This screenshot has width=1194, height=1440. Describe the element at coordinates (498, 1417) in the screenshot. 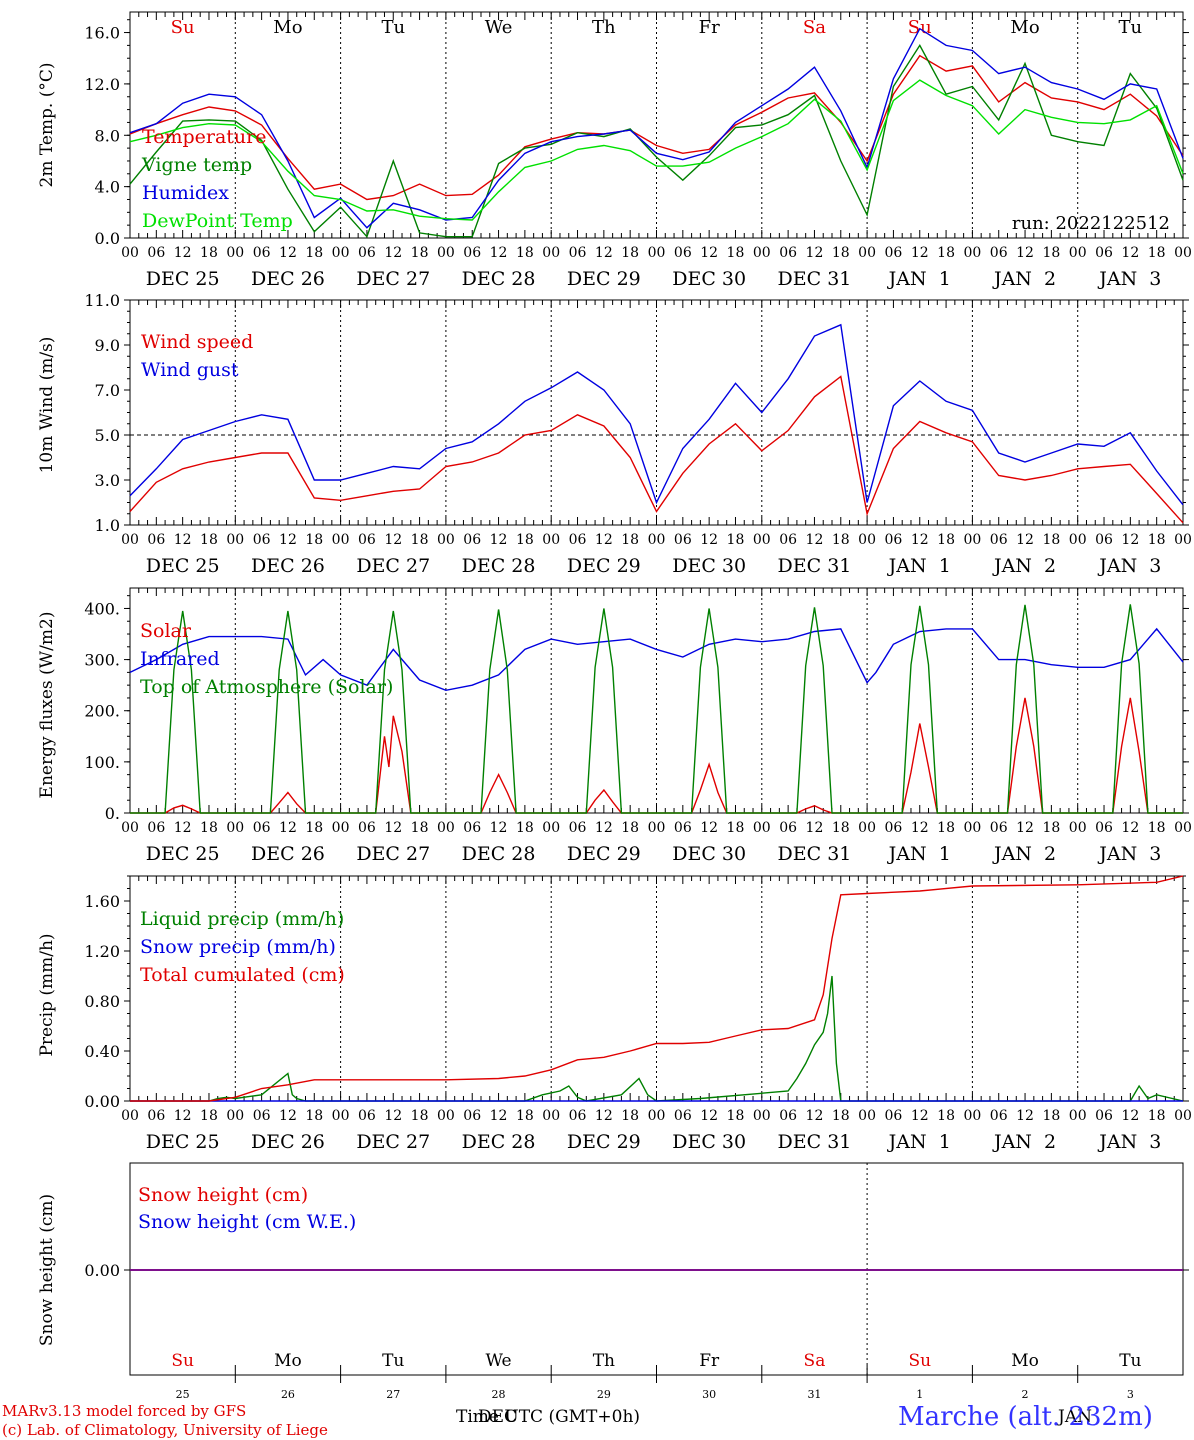

I see `overlapping-month-dec: DEC` at that location.